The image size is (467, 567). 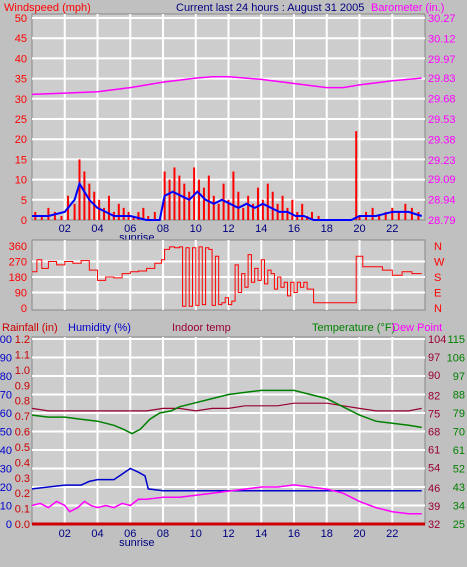 What do you see at coordinates (6, 470) in the screenshot?
I see `humidity-axis-tick: 30` at bounding box center [6, 470].